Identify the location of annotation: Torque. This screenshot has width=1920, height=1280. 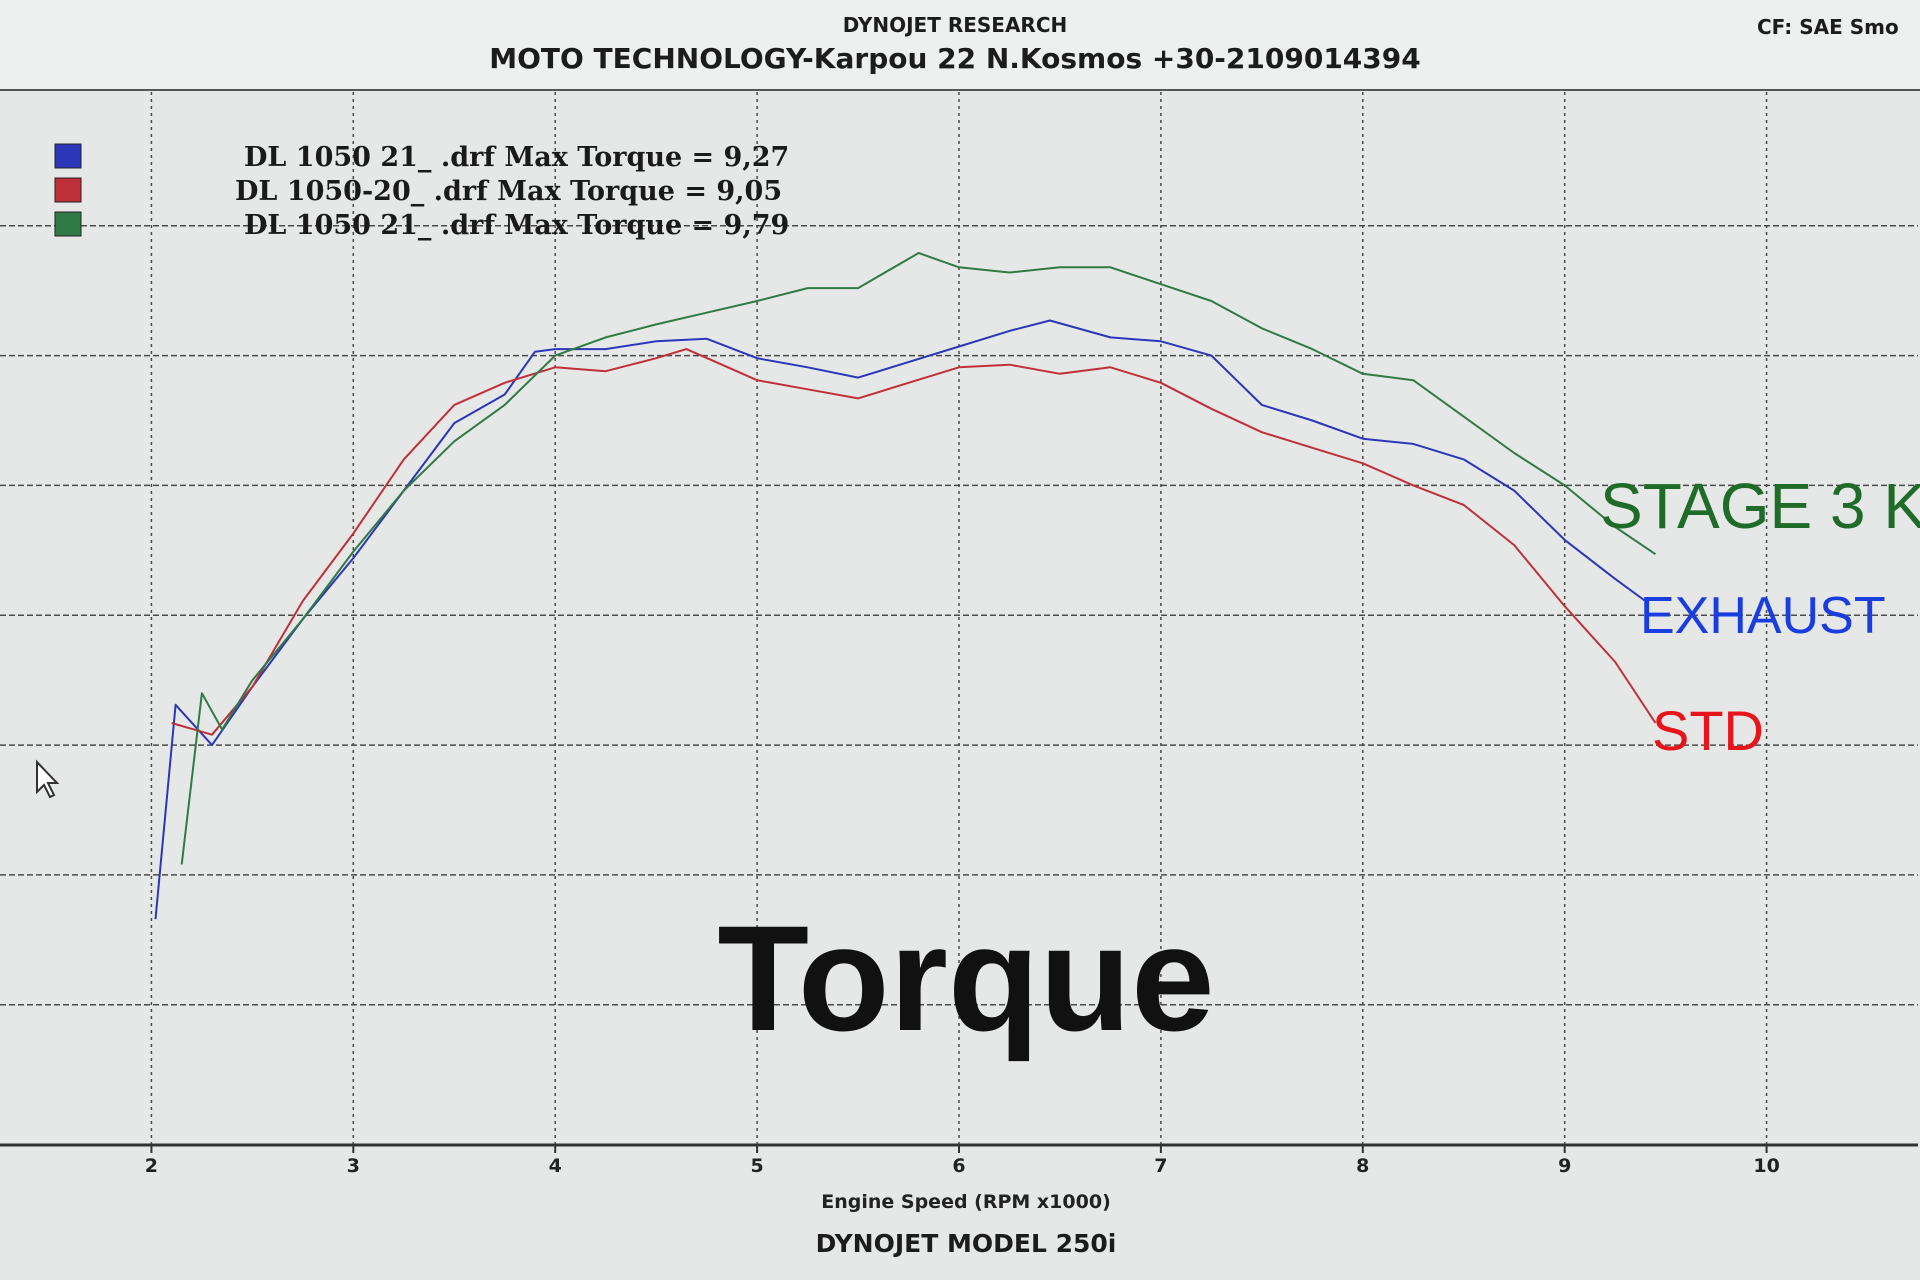
(965, 978).